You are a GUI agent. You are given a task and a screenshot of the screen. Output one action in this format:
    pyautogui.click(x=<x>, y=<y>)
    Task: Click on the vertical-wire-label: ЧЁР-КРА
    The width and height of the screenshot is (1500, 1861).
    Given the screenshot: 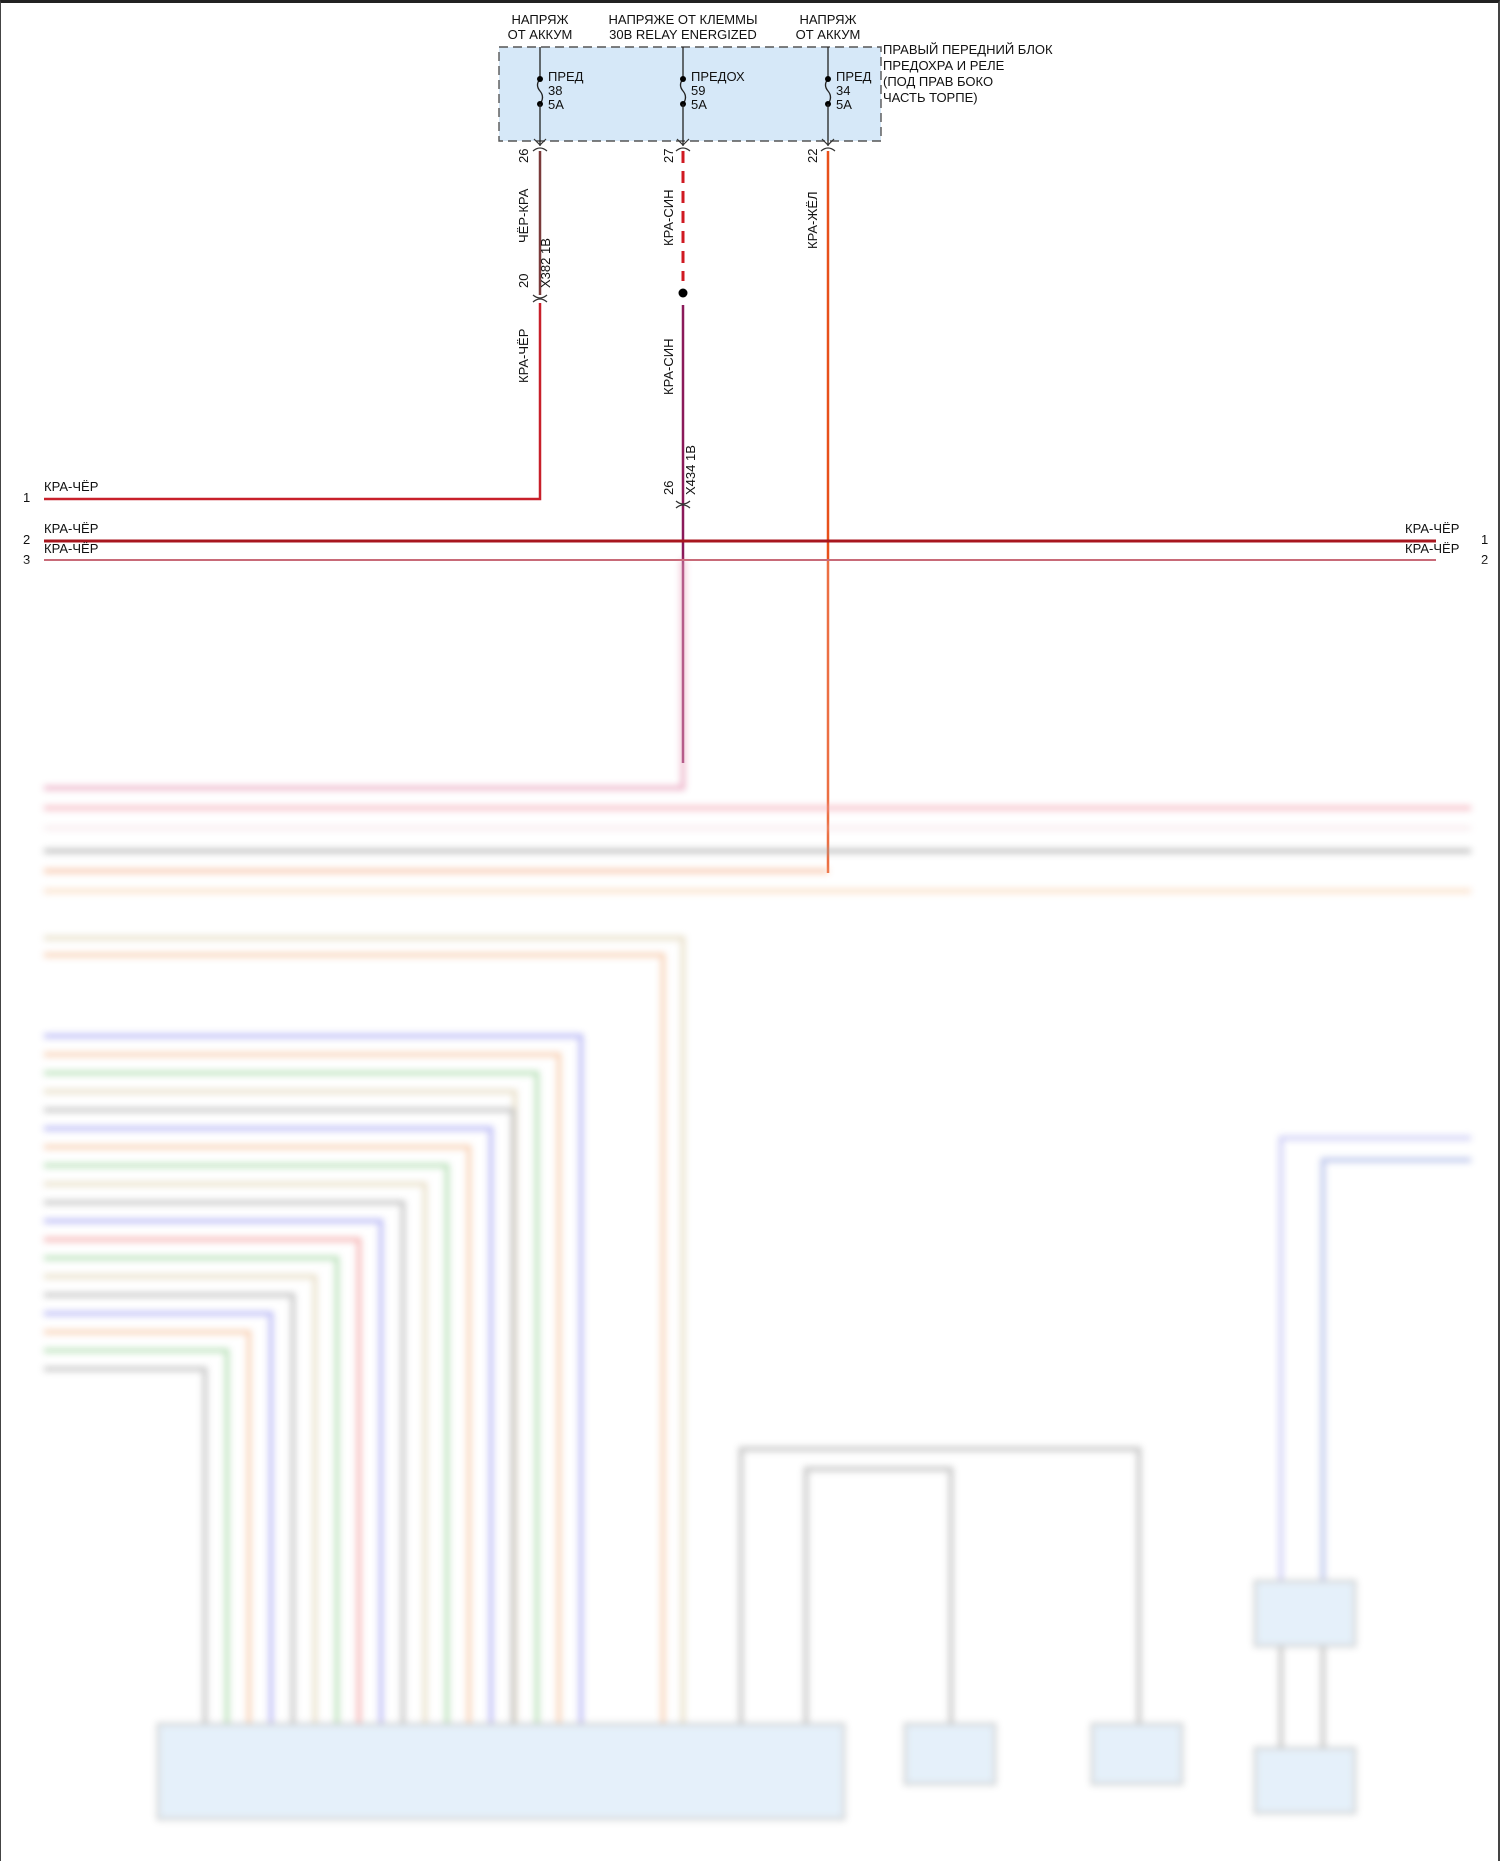 What is the action you would take?
    pyautogui.click(x=523, y=215)
    